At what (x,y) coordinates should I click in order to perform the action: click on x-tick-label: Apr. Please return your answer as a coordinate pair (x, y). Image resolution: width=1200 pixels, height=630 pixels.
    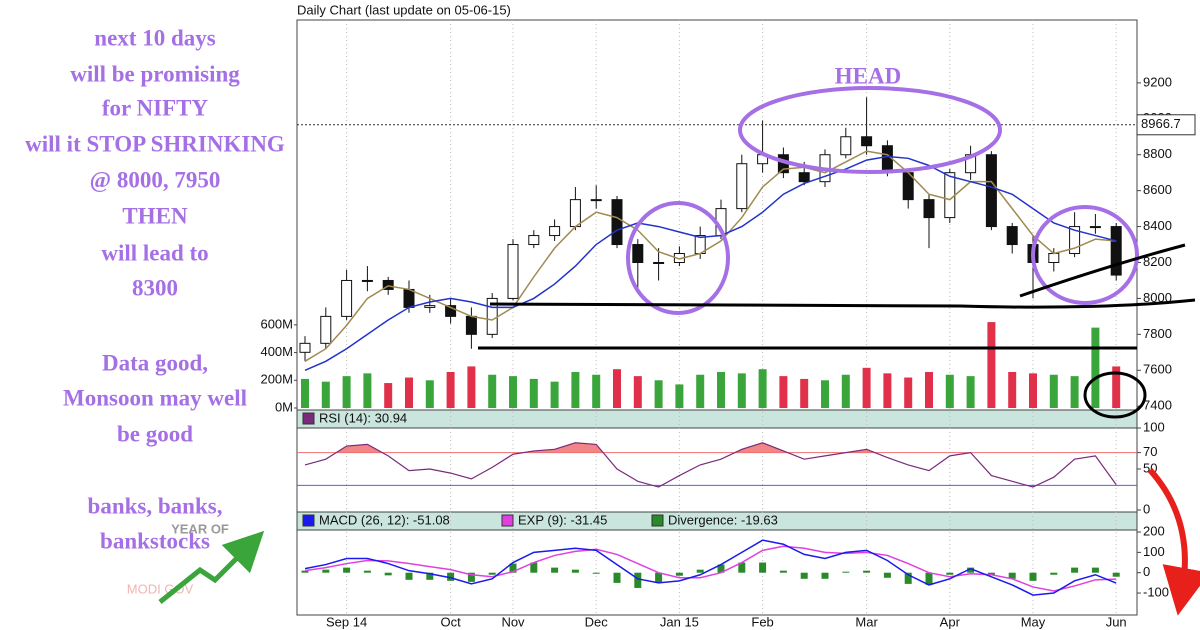
    Looking at the image, I should click on (950, 621).